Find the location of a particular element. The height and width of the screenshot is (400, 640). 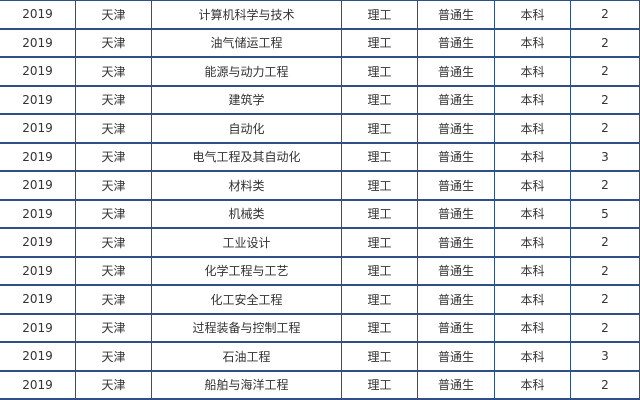

table-row: 2019 天津 材料类 理工 普通生 本科 2 is located at coordinates (320, 185).